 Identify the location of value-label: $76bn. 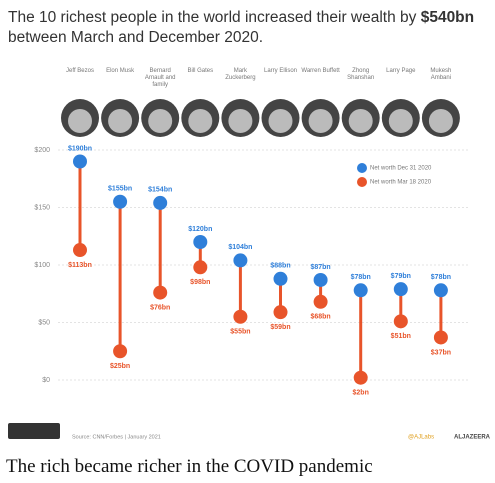
(160, 307).